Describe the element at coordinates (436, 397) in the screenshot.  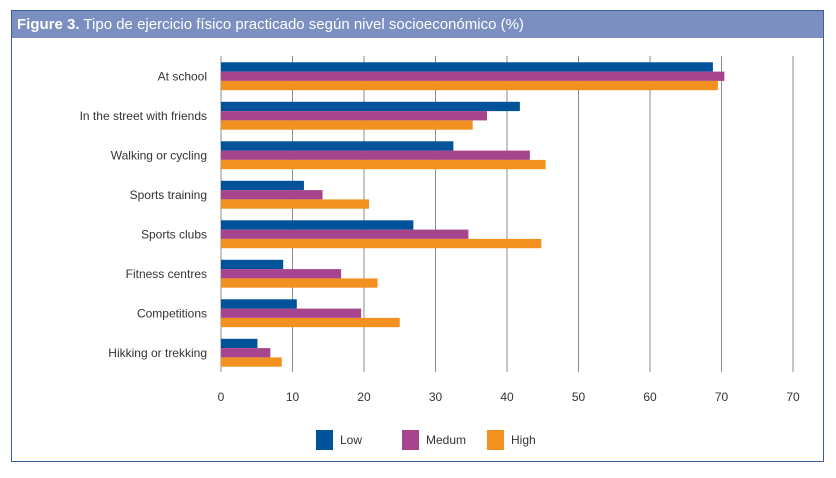
I see `x-tick-label: 30` at that location.